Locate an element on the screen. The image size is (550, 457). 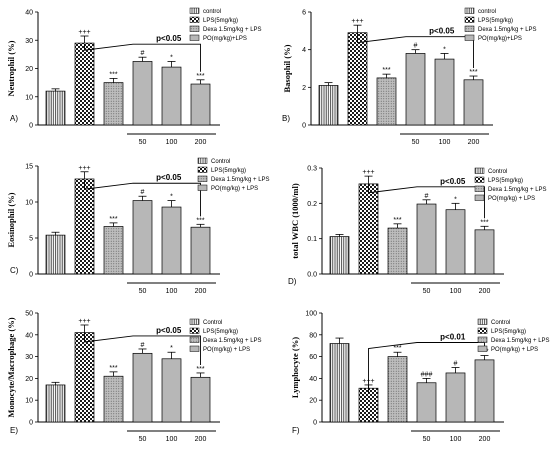
y-axis-label: Monocyte/Macrophage (%) is located at coordinates (11, 367).